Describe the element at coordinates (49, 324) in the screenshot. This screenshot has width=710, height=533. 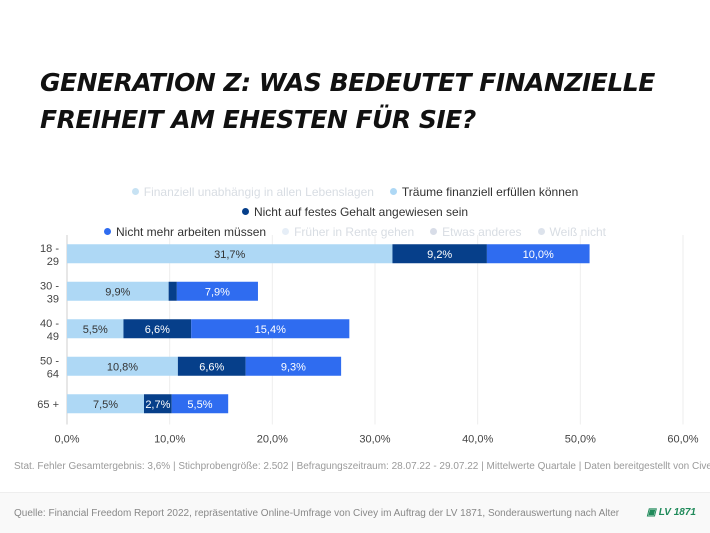
I see `y-category-label: 40 -` at that location.